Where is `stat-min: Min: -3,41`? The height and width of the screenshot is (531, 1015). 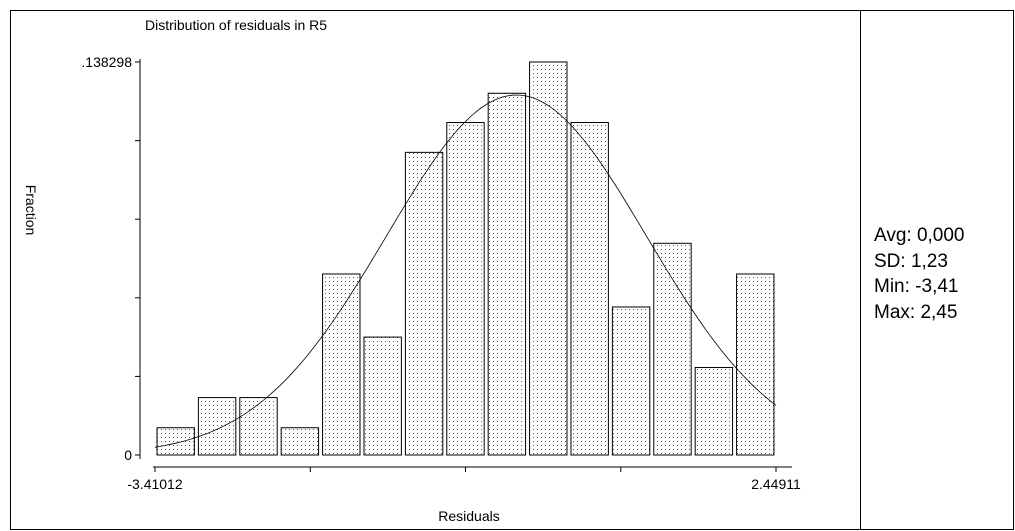 stat-min: Min: -3,41 is located at coordinates (916, 286).